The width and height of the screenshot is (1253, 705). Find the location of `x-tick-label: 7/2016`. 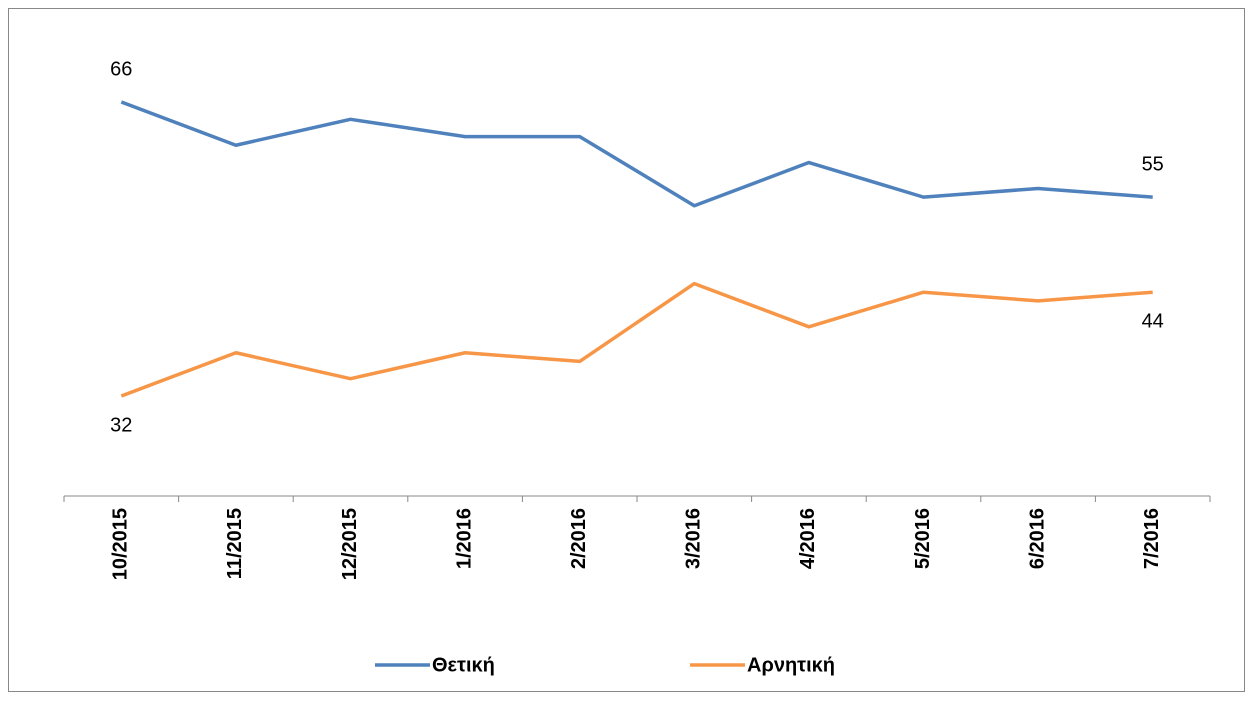

x-tick-label: 7/2016 is located at coordinates (1152, 538).